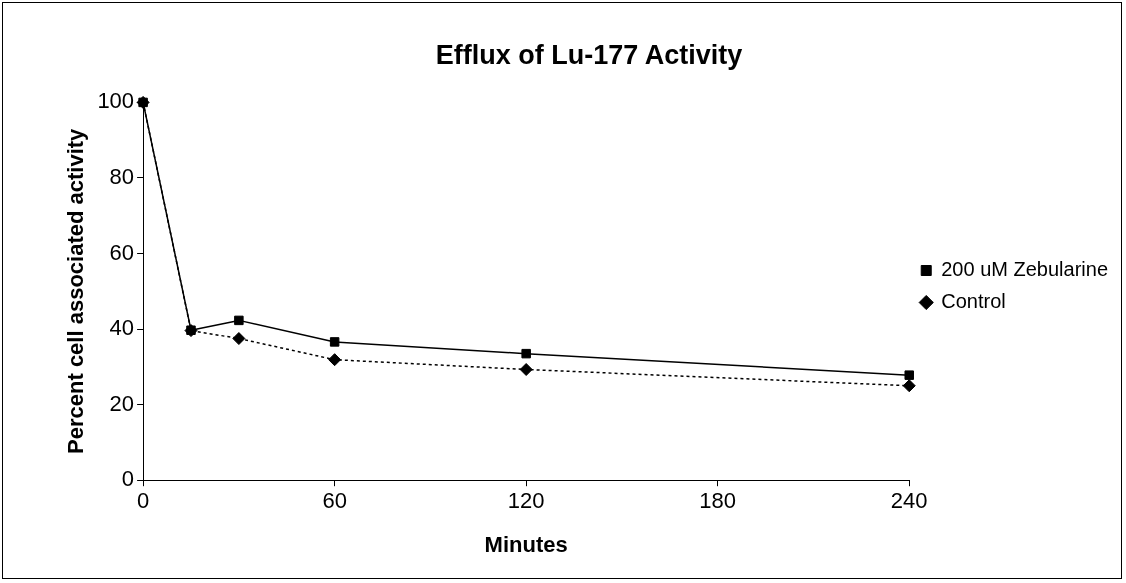 Image resolution: width=1126 pixels, height=583 pixels. I want to click on y-tick-label: 100, so click(116, 101).